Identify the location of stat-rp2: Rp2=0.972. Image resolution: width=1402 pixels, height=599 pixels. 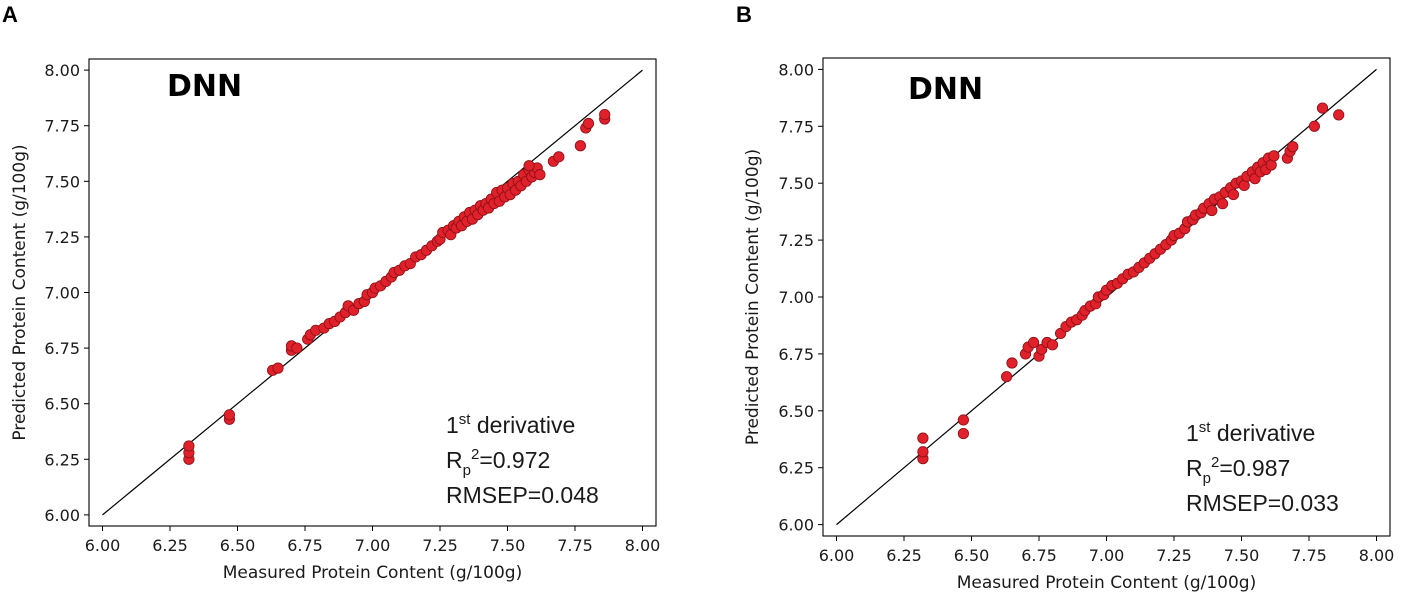
(498, 462).